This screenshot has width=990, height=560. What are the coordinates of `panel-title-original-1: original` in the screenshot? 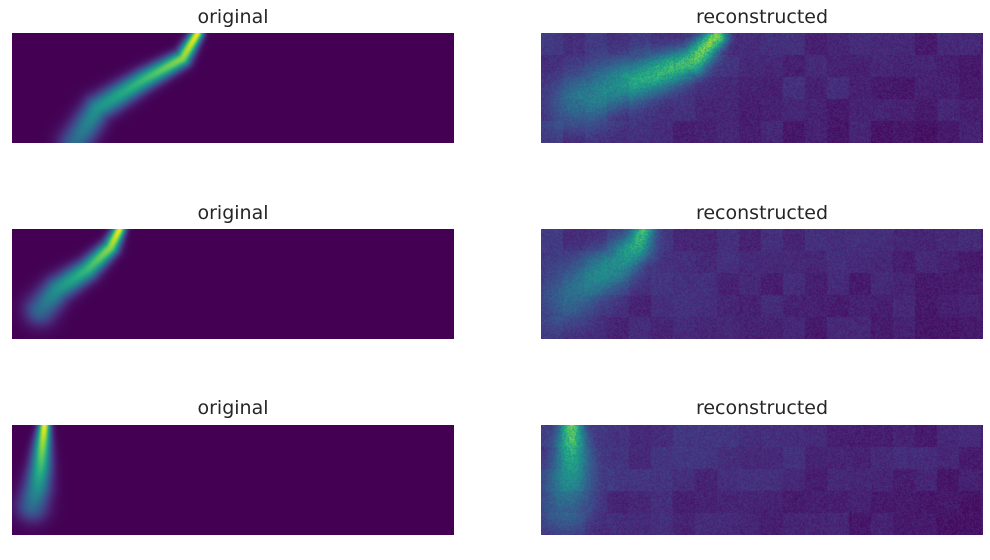 It's located at (233, 17).